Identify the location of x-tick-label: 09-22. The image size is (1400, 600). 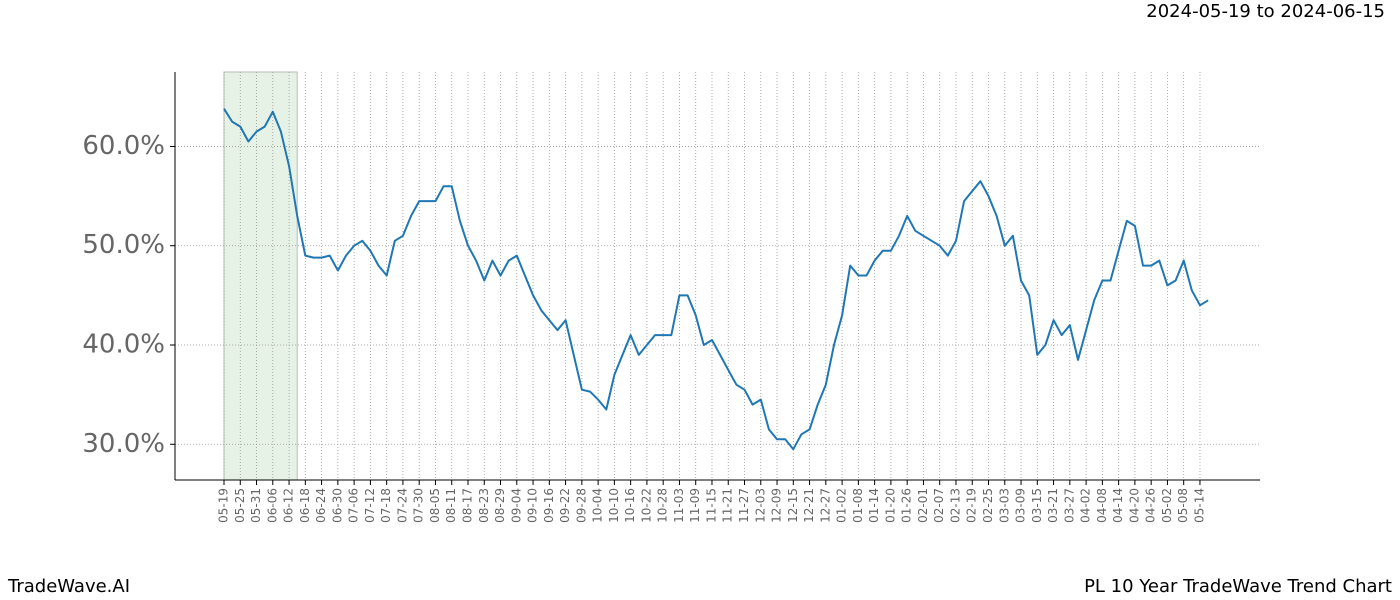
(565, 505).